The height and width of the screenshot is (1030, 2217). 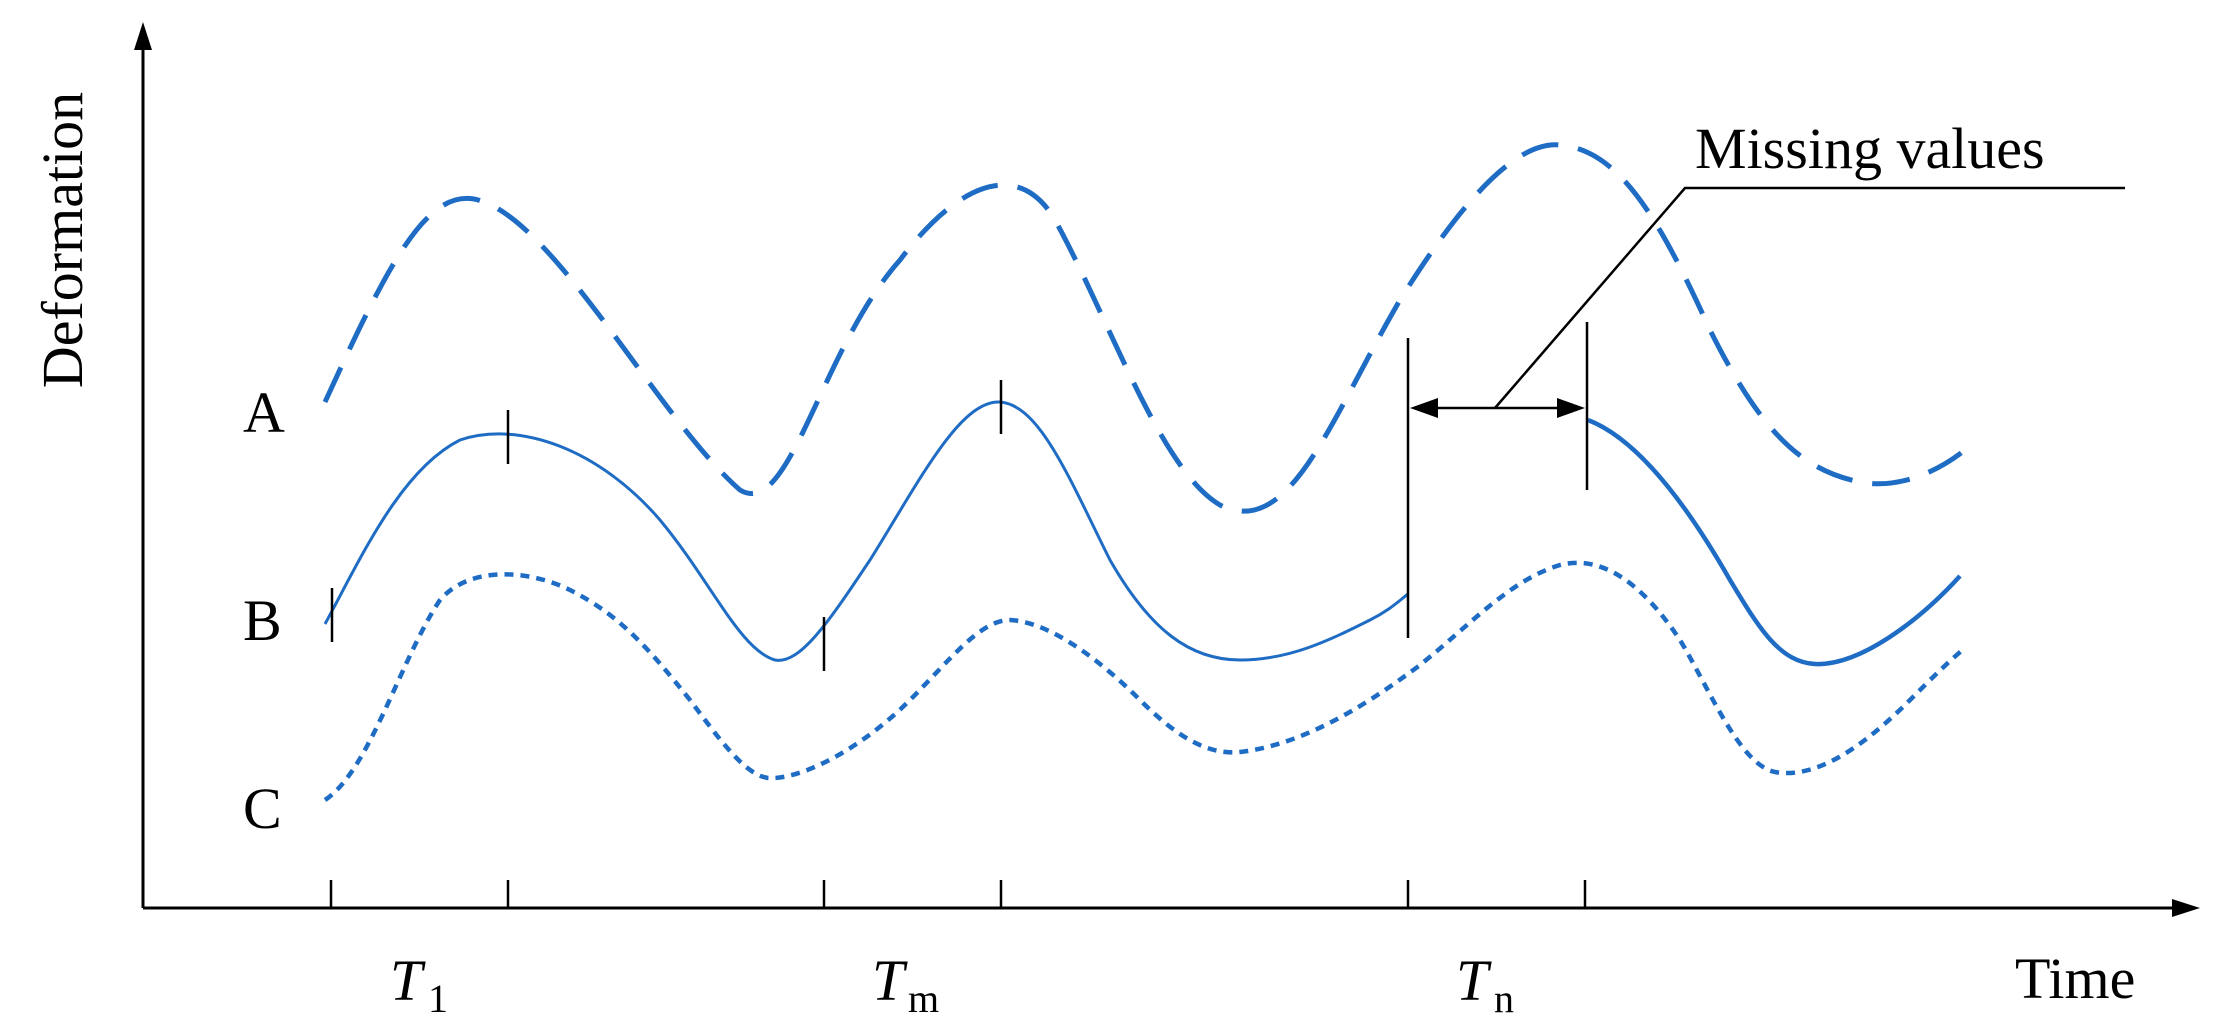 I want to click on tick-label-tm-main: T, so click(x=890, y=980).